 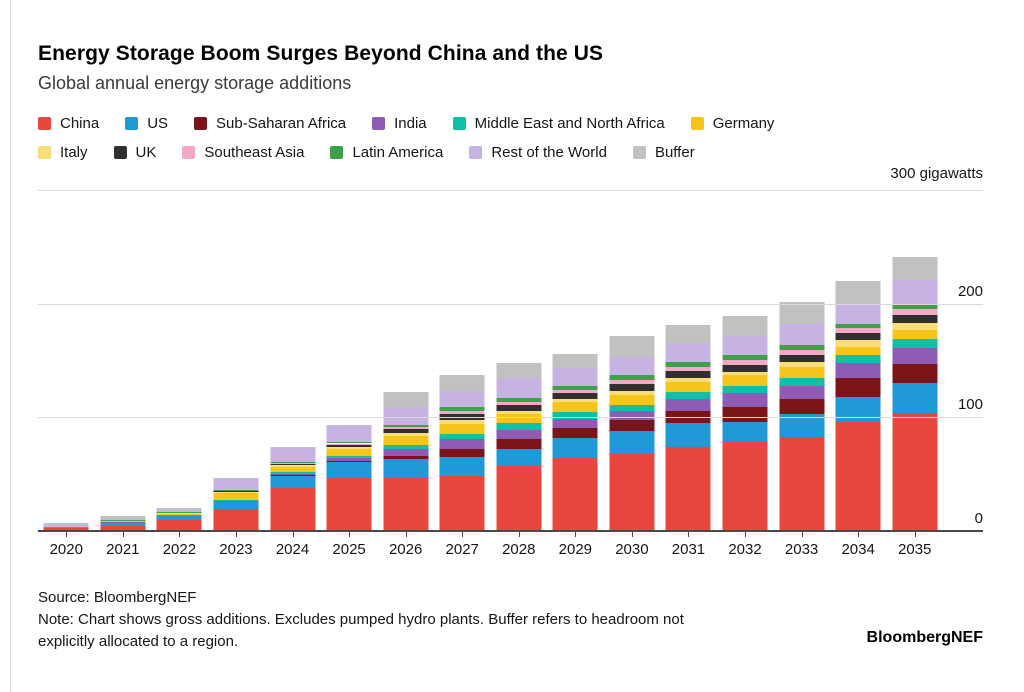 I want to click on legend-label: UK, so click(x=146, y=152).